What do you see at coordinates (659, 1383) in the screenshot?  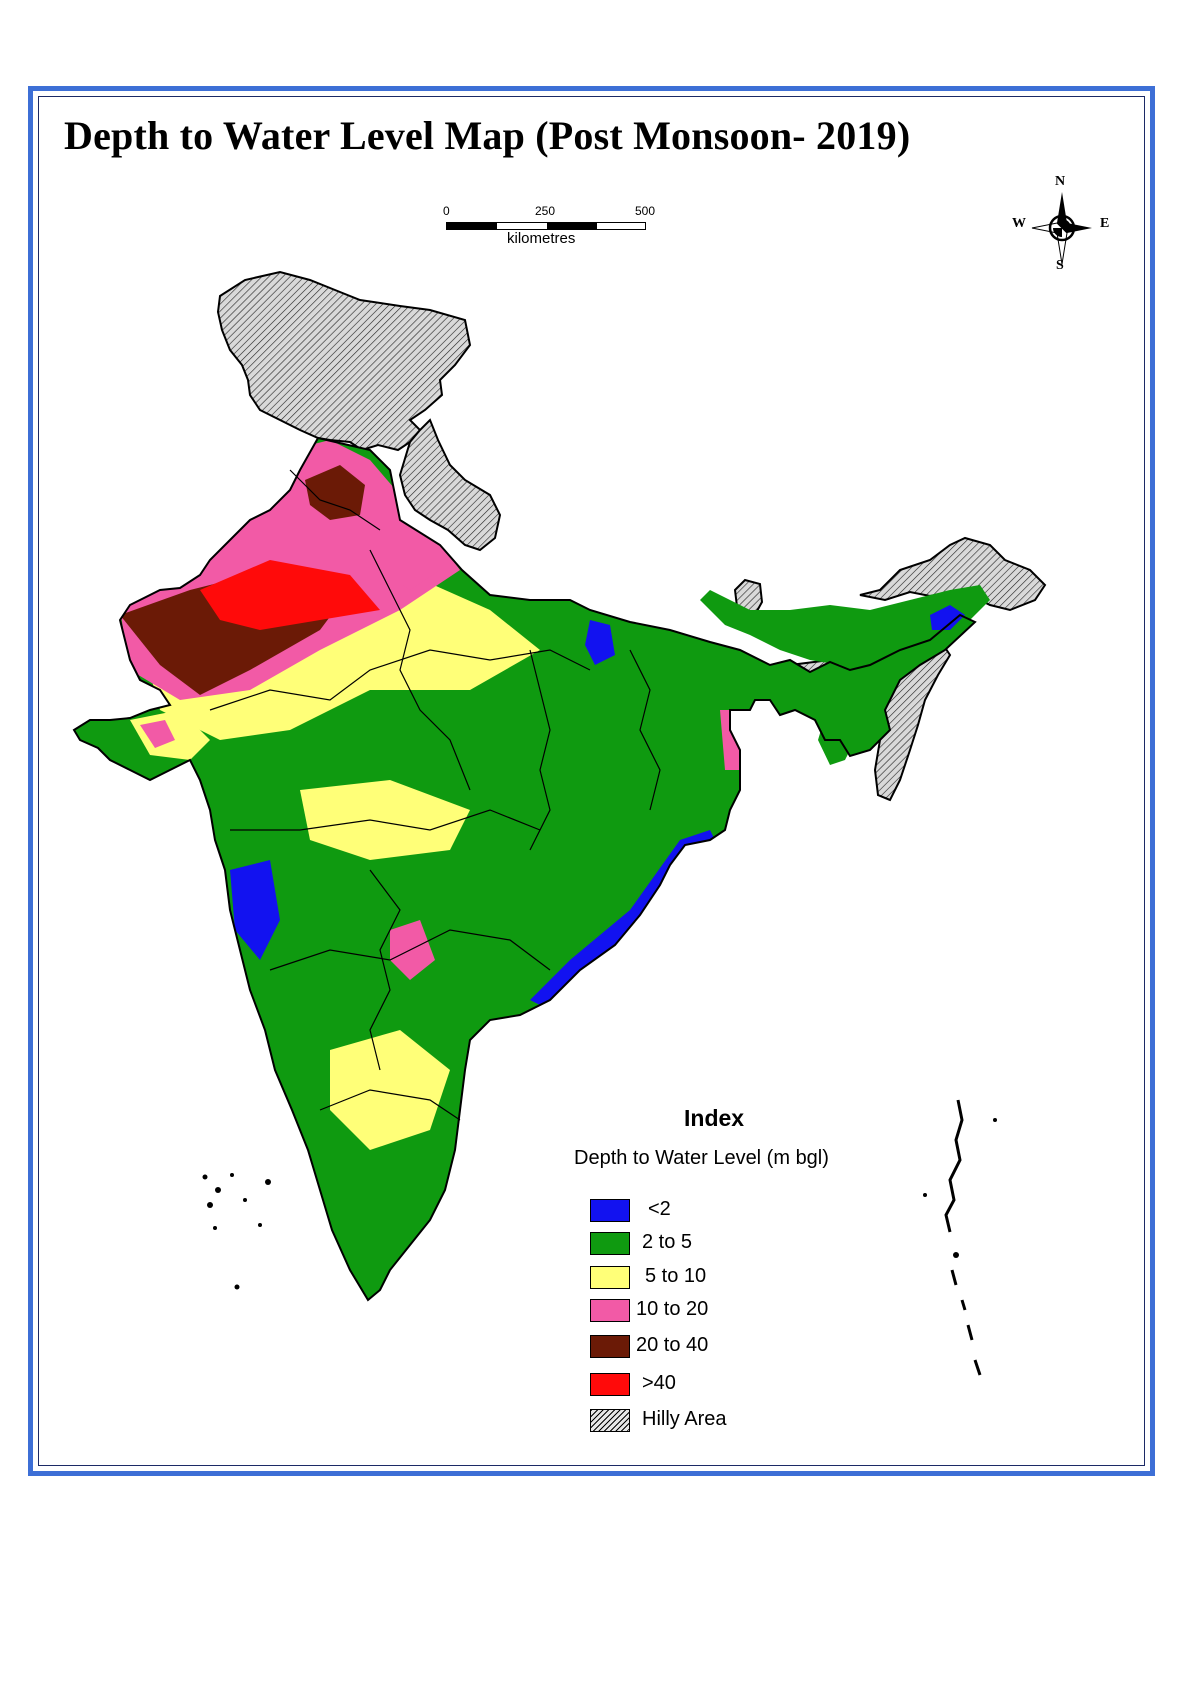 I see `legend-label: >40` at bounding box center [659, 1383].